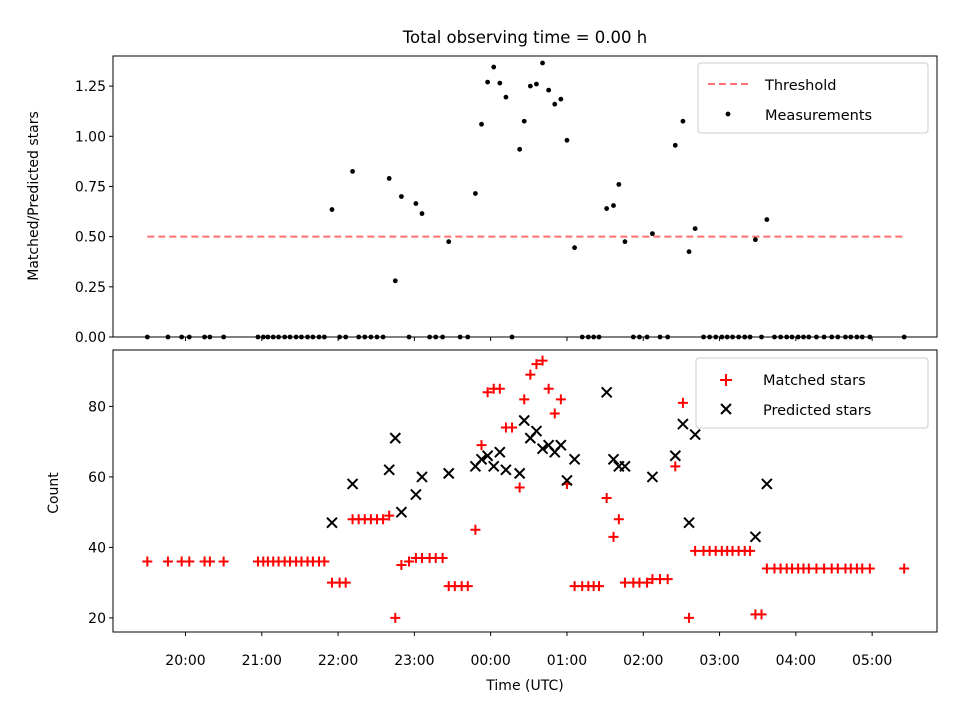 This screenshot has height=720, width=960. What do you see at coordinates (54, 493) in the screenshot?
I see `y-axis-label-count: Count` at bounding box center [54, 493].